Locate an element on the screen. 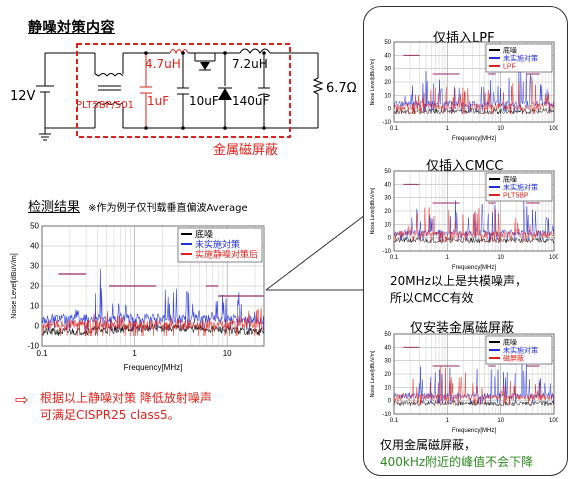  shield-boundary is located at coordinates (183, 90).